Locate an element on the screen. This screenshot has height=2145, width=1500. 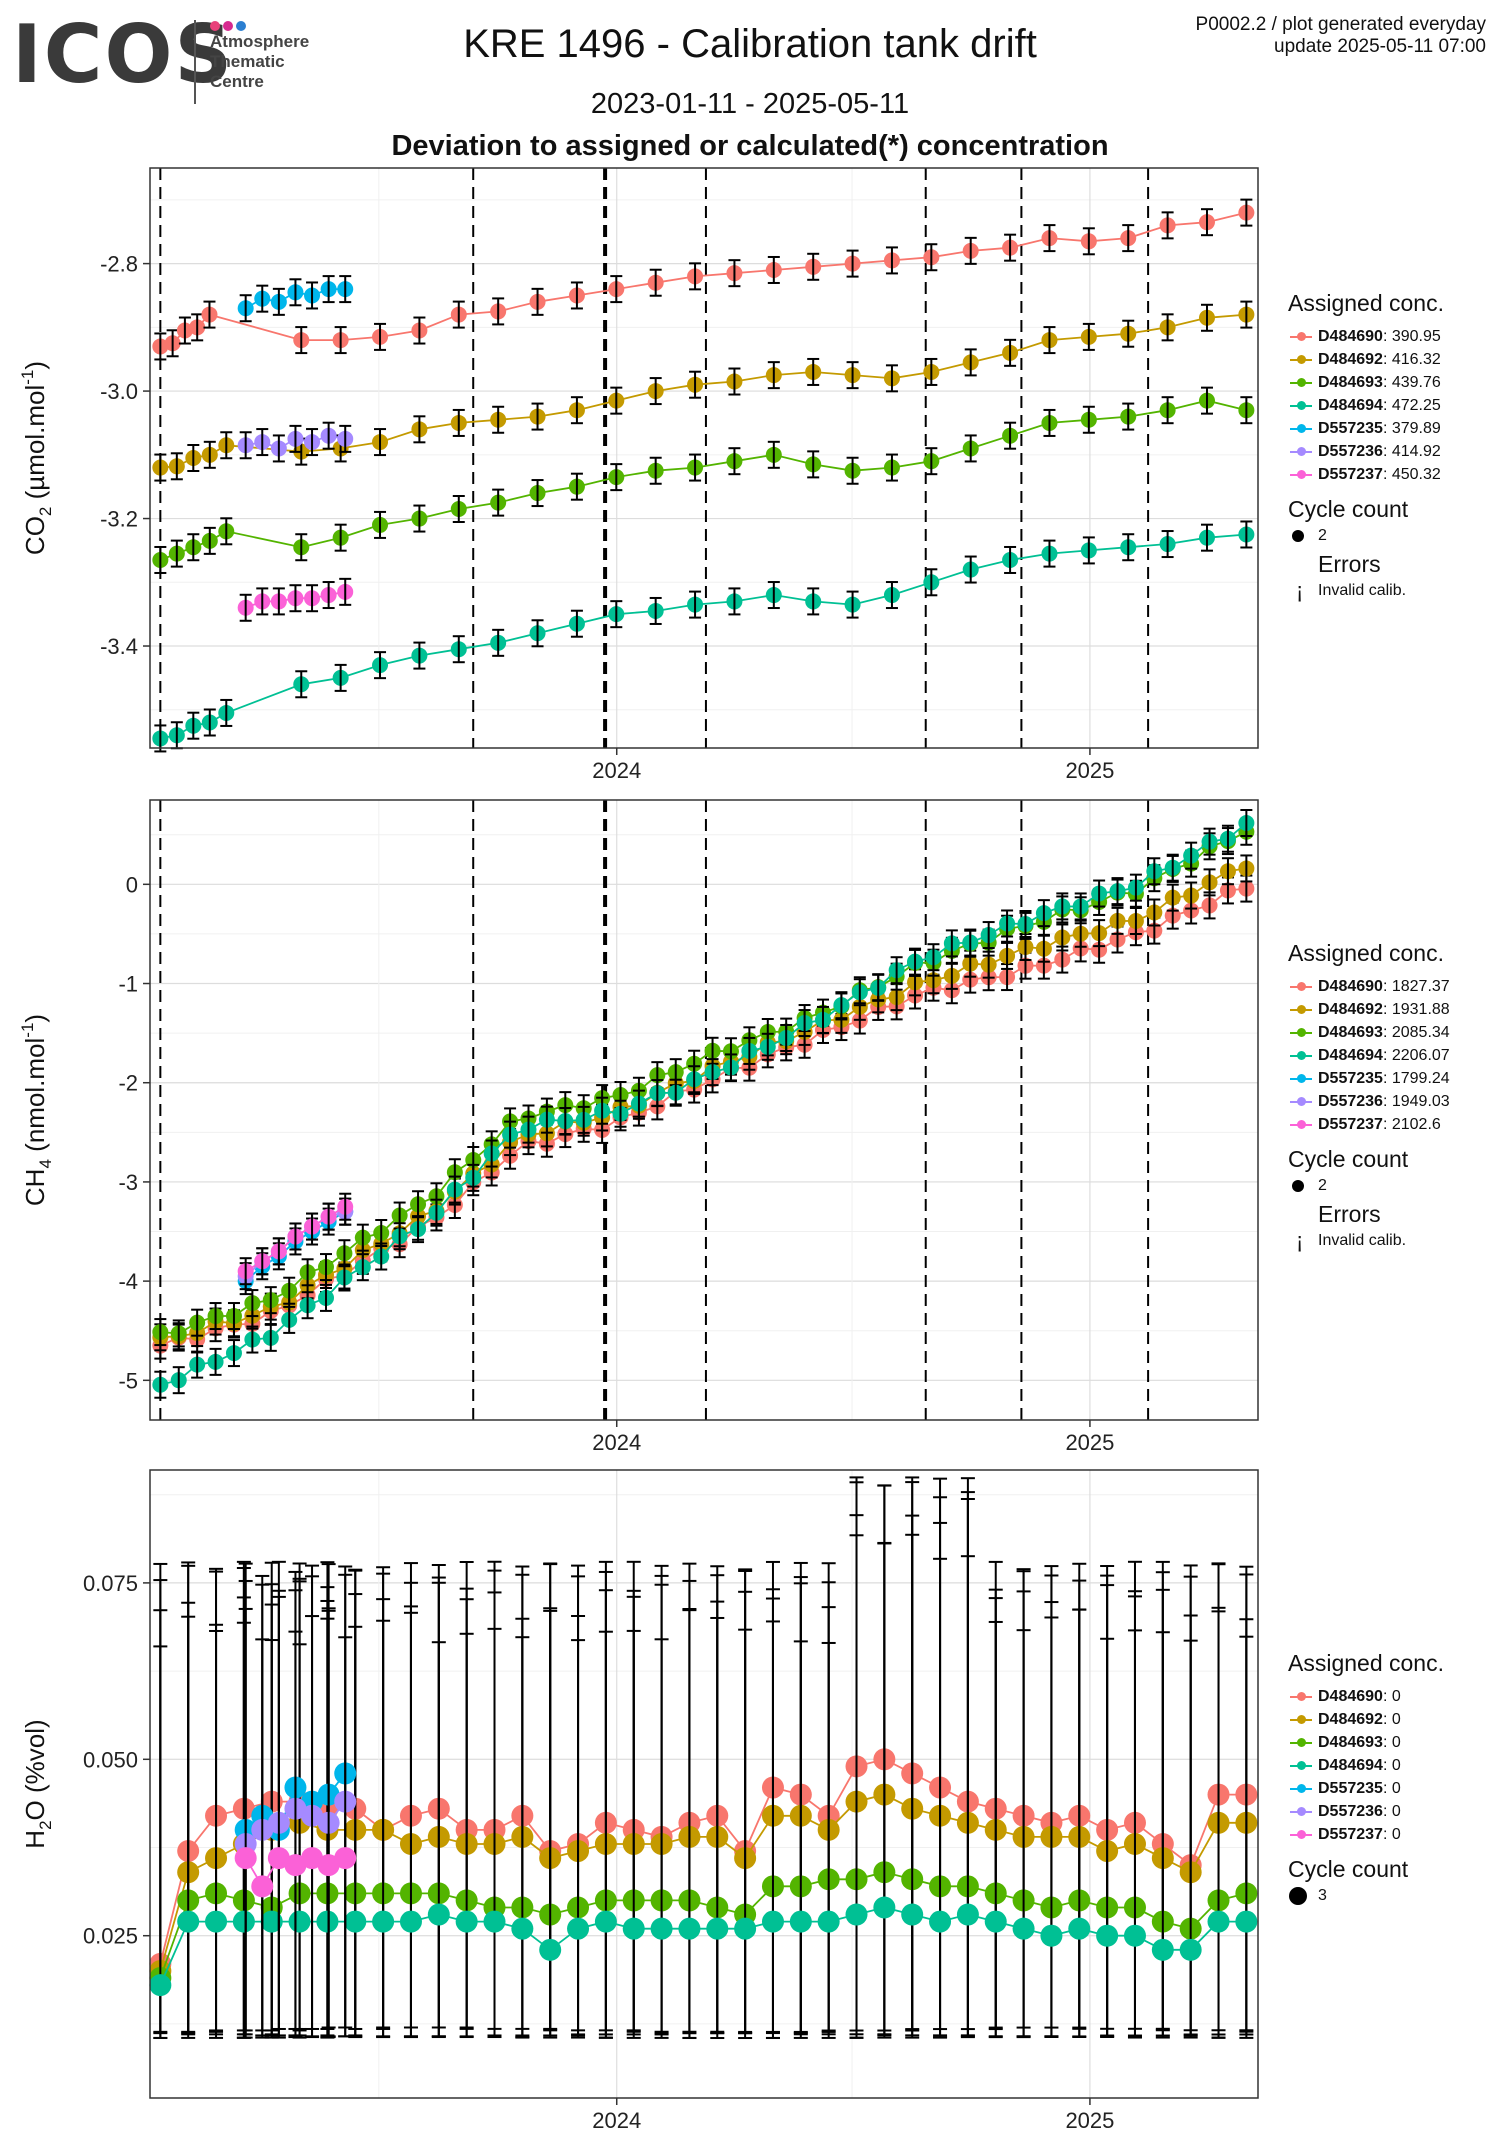
cycle-count-title: Cycle count is located at coordinates (1348, 1159).